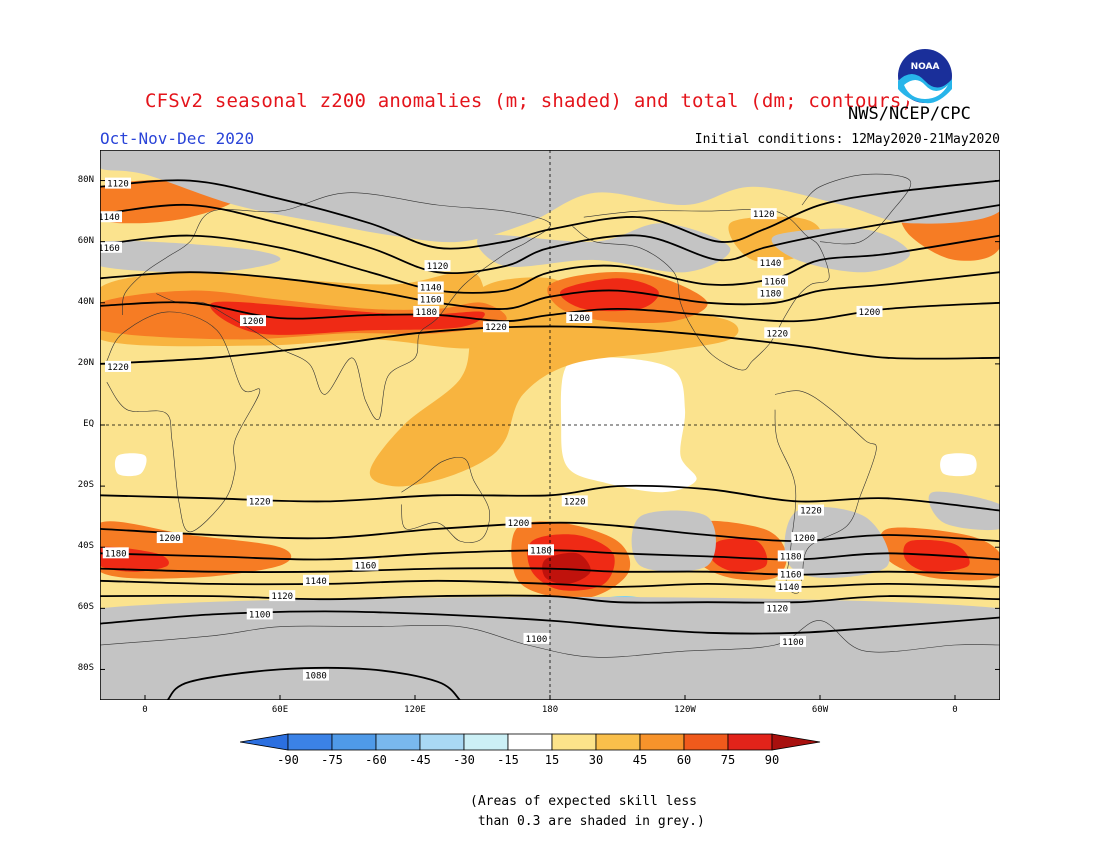 The image size is (1100, 850). What do you see at coordinates (85, 668) in the screenshot?
I see `lat-label: 80S` at bounding box center [85, 668].